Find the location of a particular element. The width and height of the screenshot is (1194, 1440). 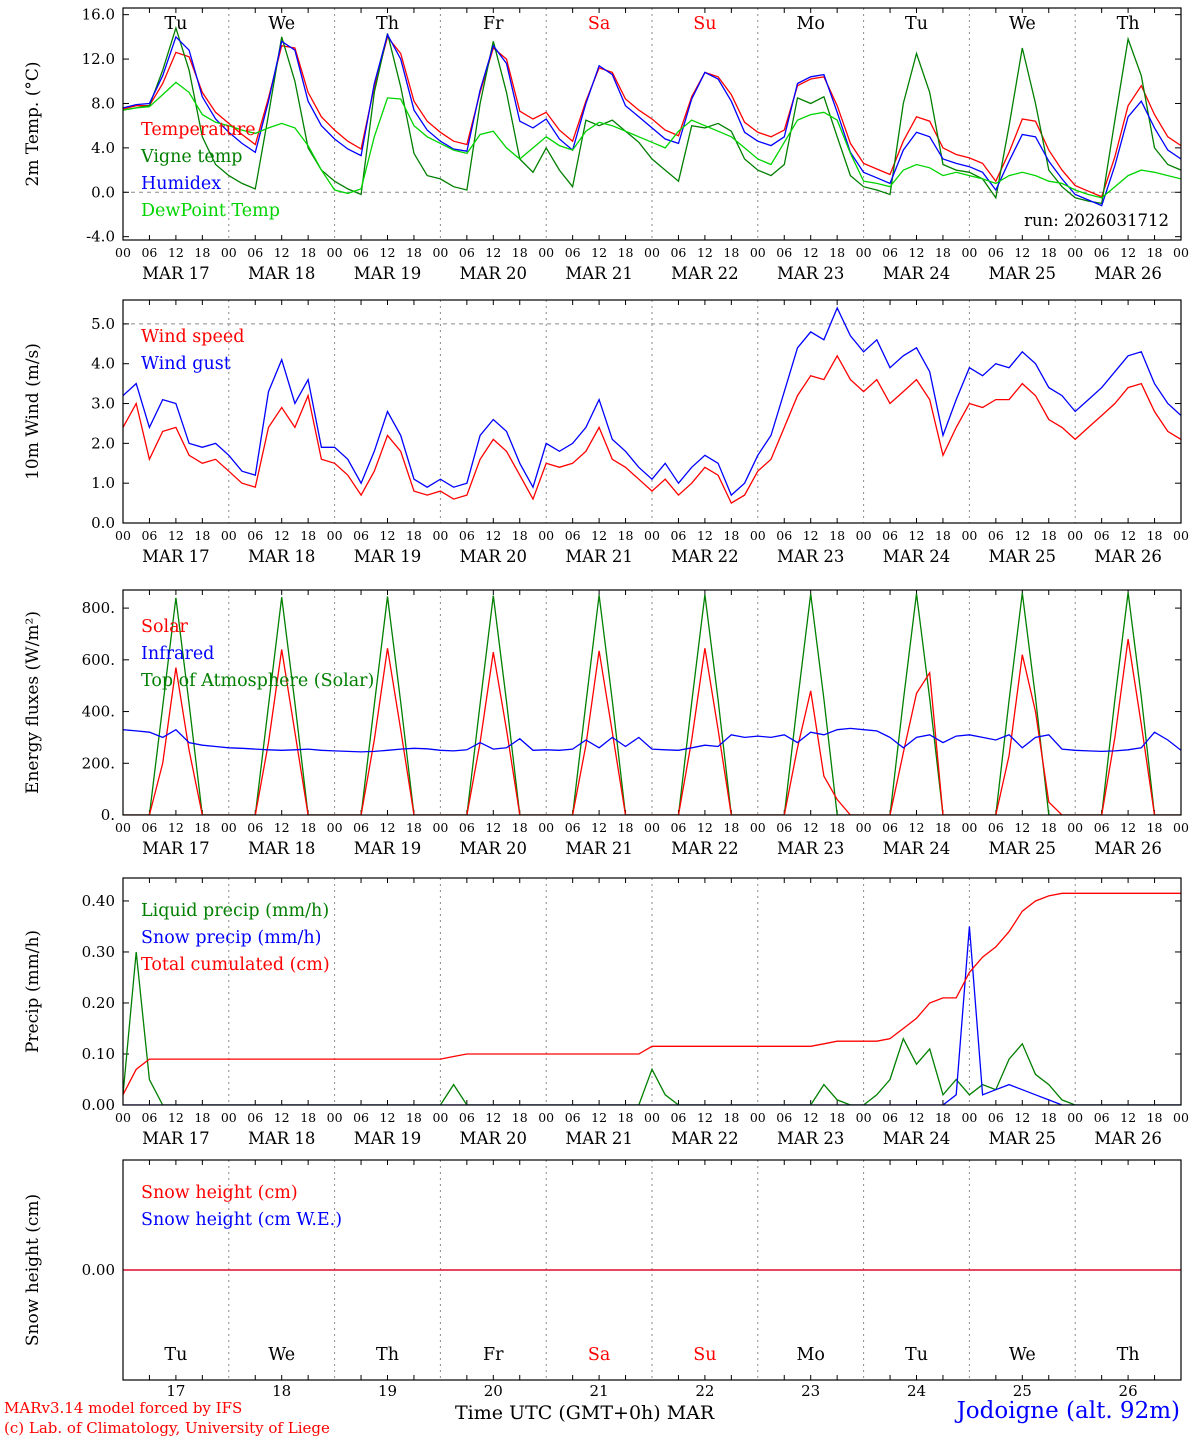

x-daynumber-label: 18 is located at coordinates (281, 1391).